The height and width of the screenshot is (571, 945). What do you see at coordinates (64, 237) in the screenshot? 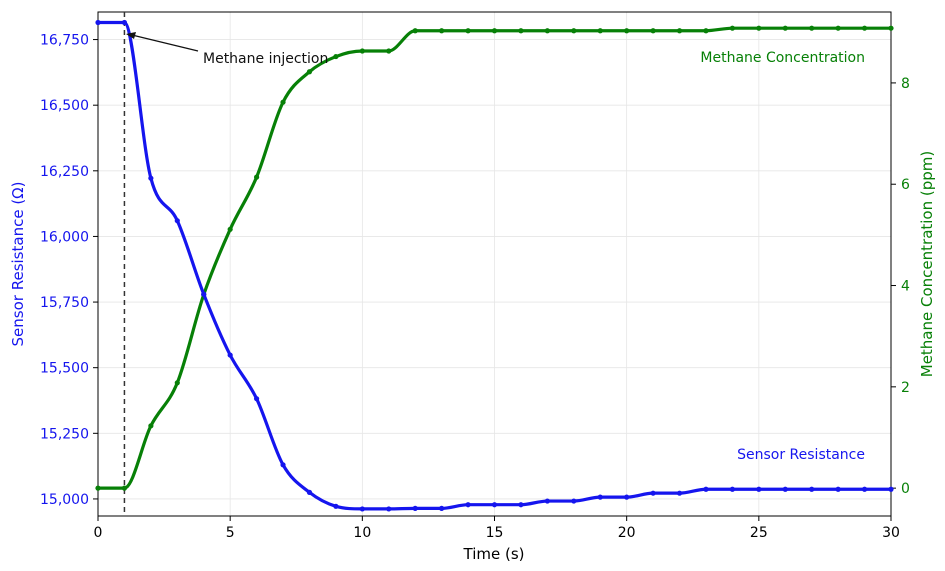
I see `y-left-tick-label: 16,000` at bounding box center [64, 237].